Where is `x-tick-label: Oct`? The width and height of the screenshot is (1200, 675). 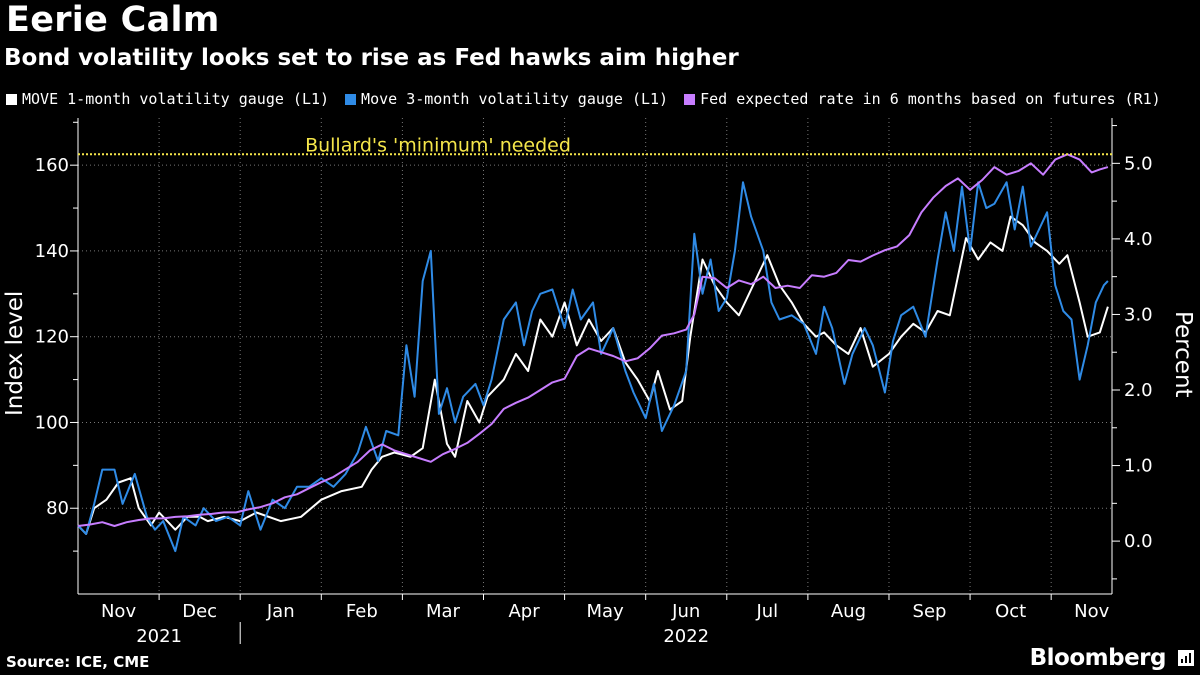
x-tick-label: Oct is located at coordinates (1010, 611).